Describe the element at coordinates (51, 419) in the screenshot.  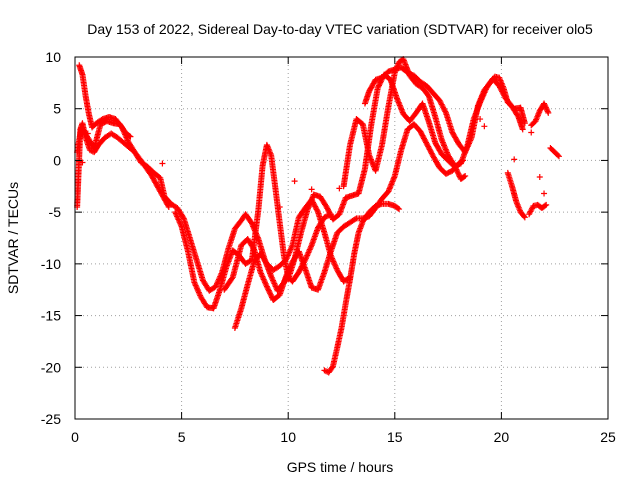
I see `y-tick-label: -25` at that location.